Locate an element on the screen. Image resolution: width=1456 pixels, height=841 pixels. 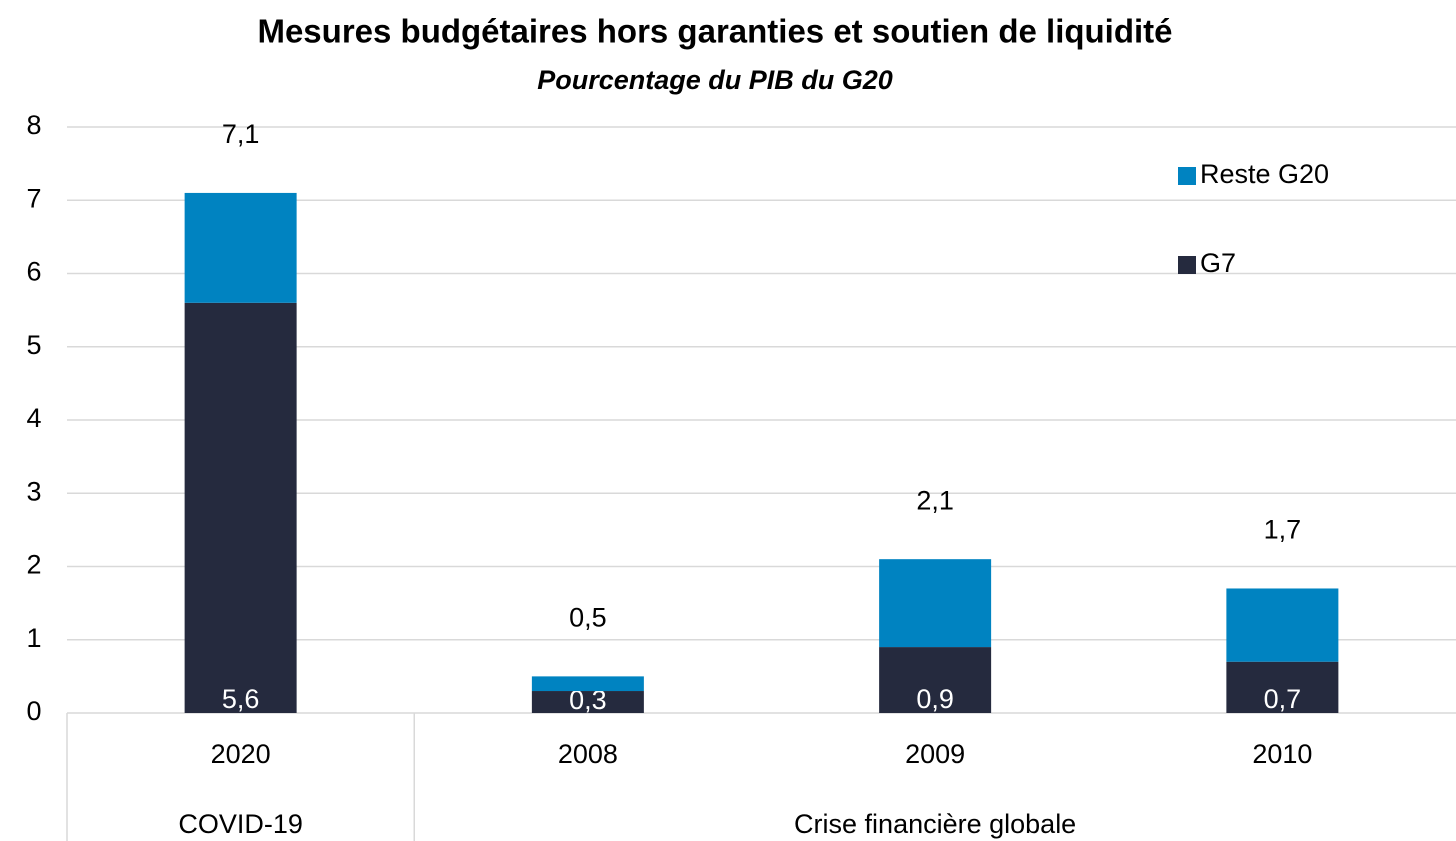
y-tick-label: 7 is located at coordinates (33, 198).